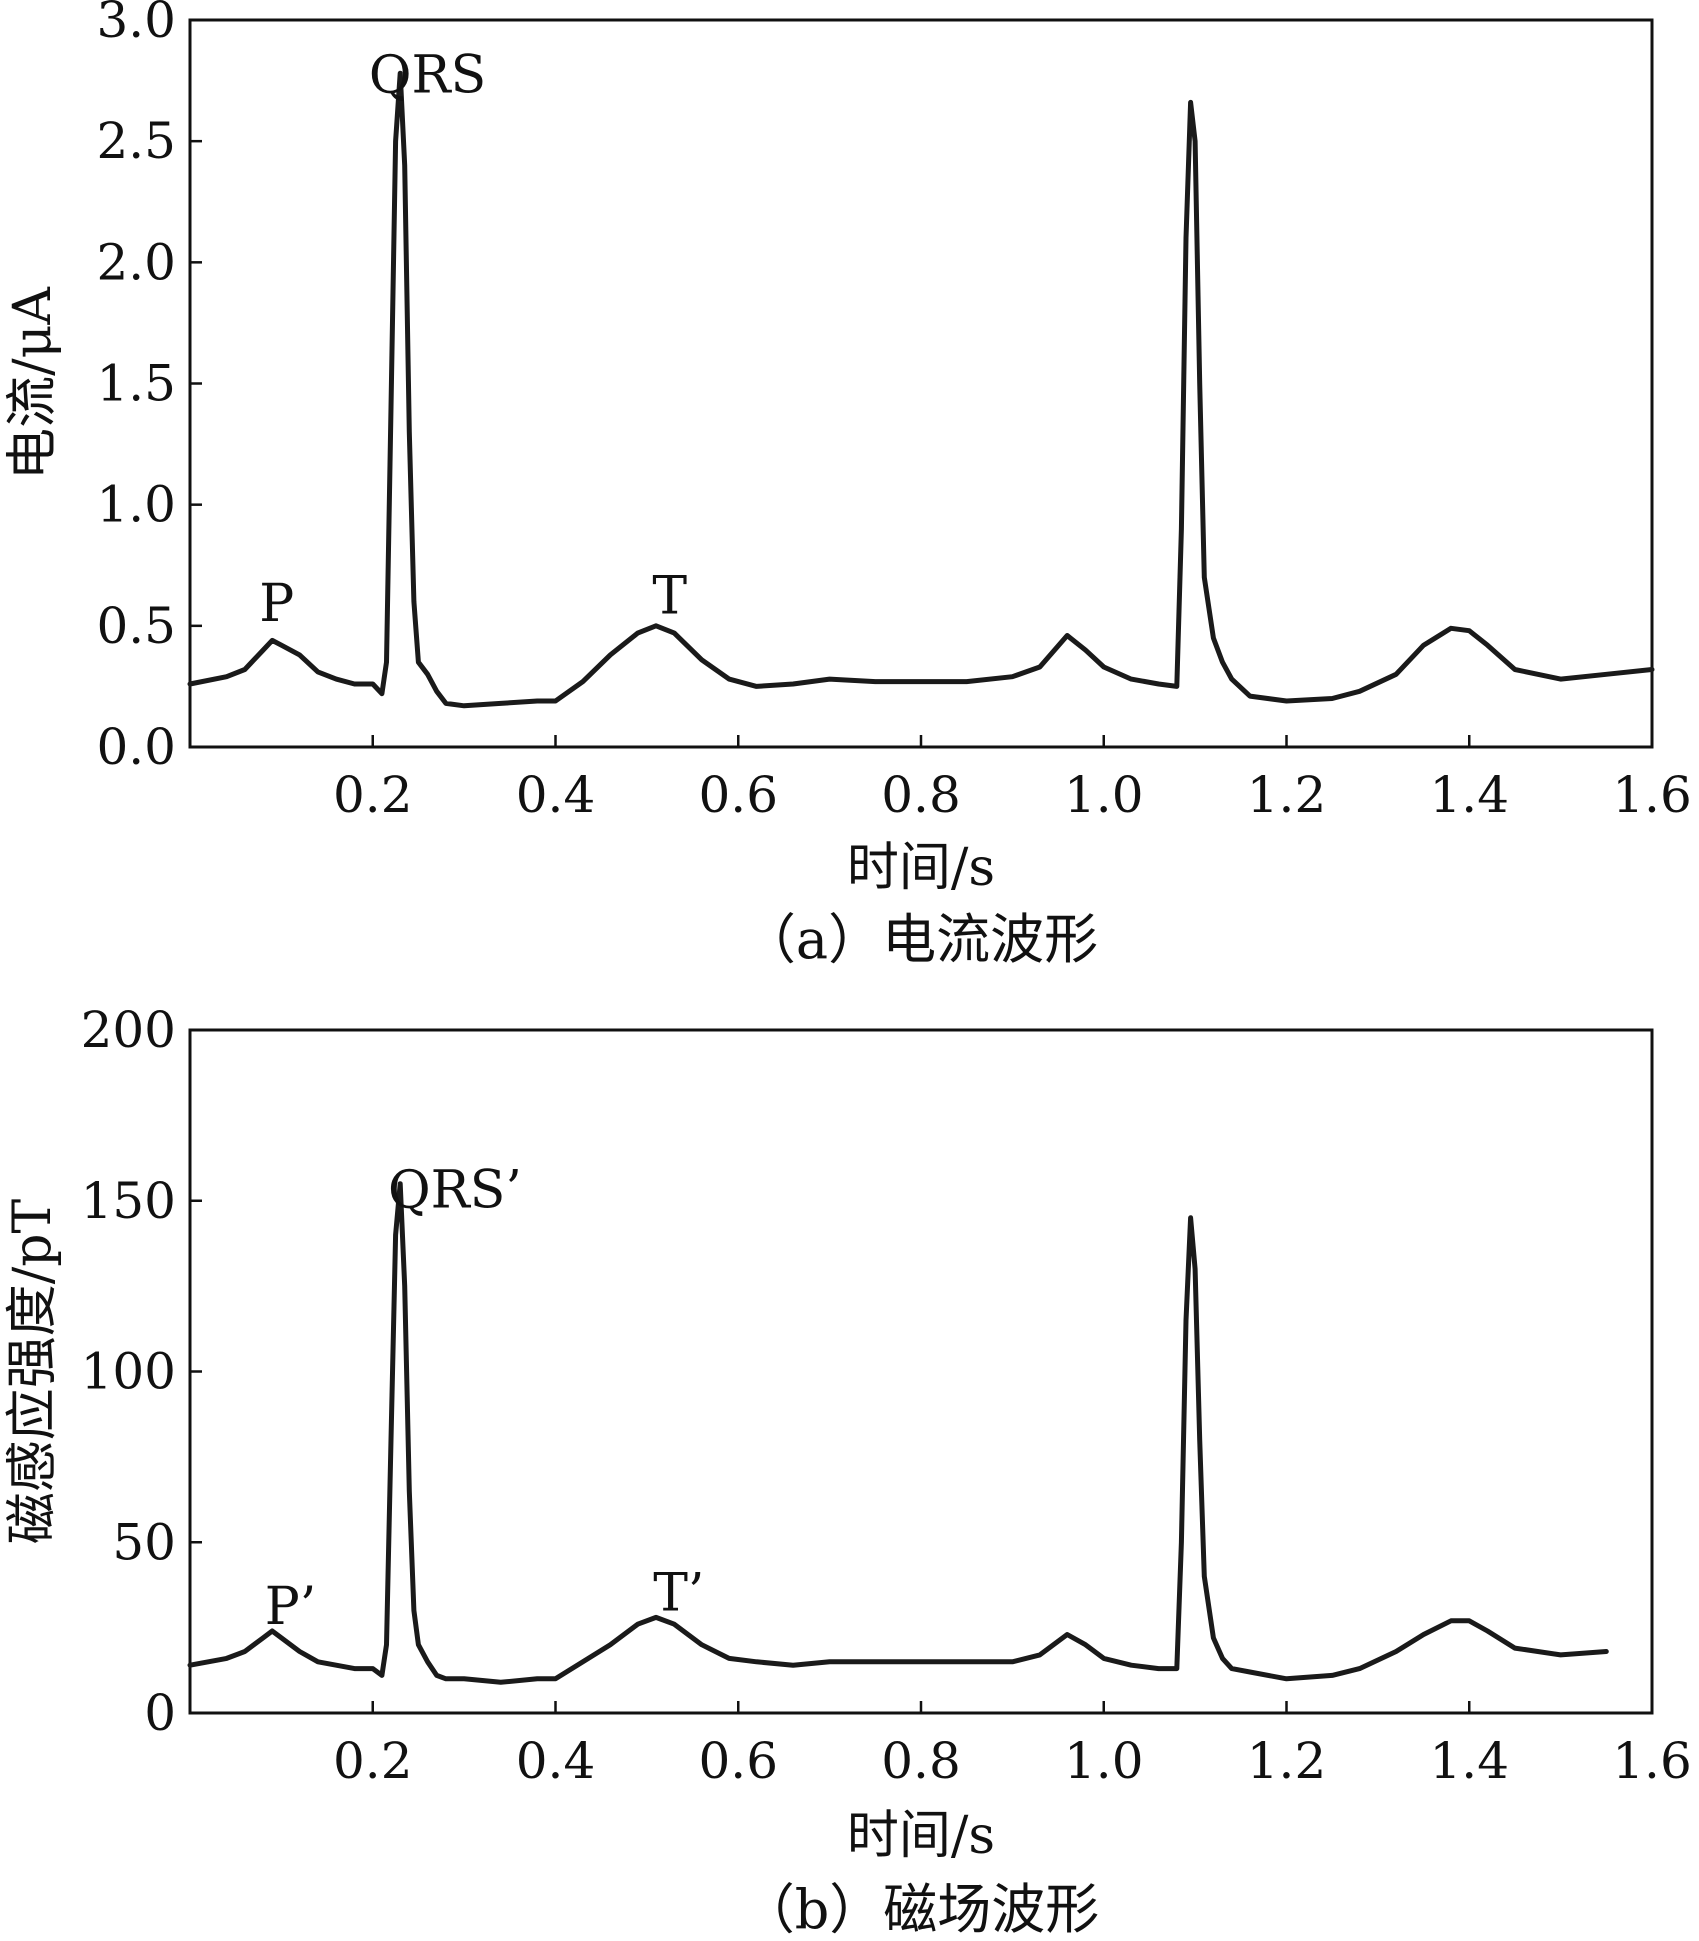 Image resolution: width=1699 pixels, height=1941 pixels. I want to click on wave-annotation: QRS’, so click(455, 1191).